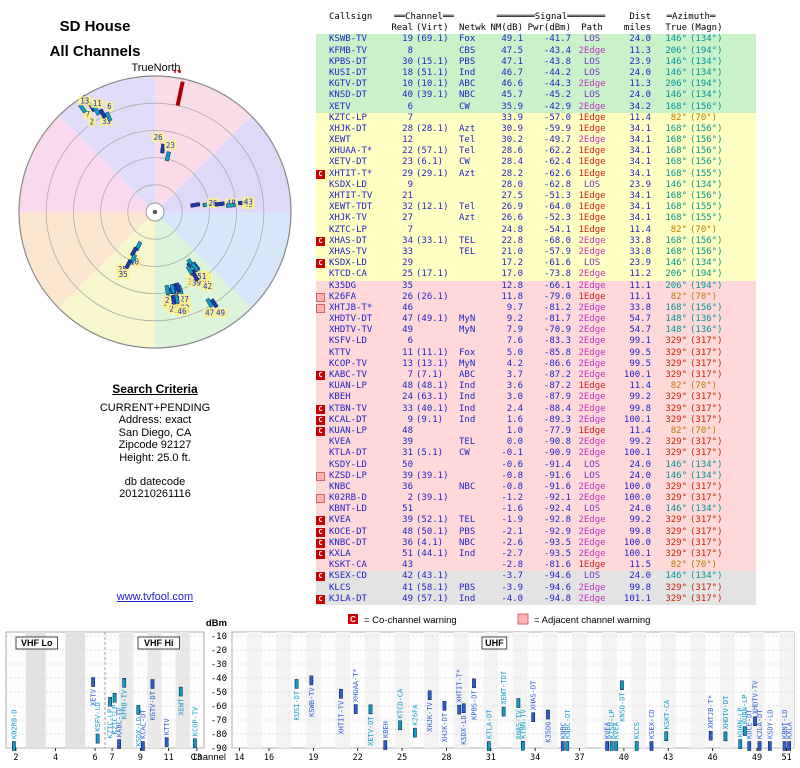 Image resolution: width=800 pixels, height=768 pixels. I want to click on network-cell: Ind, so click(467, 419).